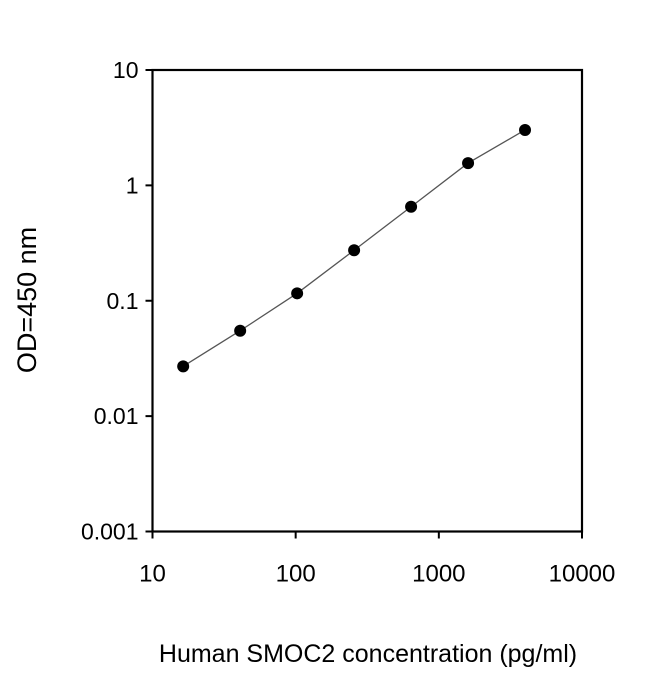 The image size is (650, 674). I want to click on y-axis-label: OD=450 nm, so click(27, 300).